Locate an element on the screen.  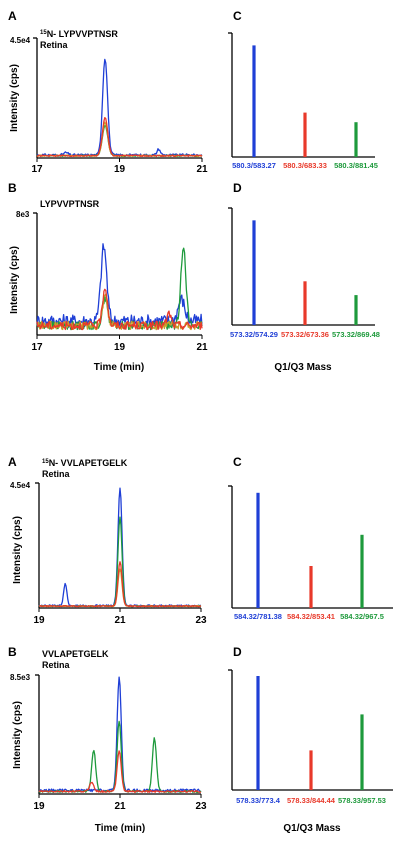
mass-label: 584.32/967.5 is located at coordinates (362, 616).